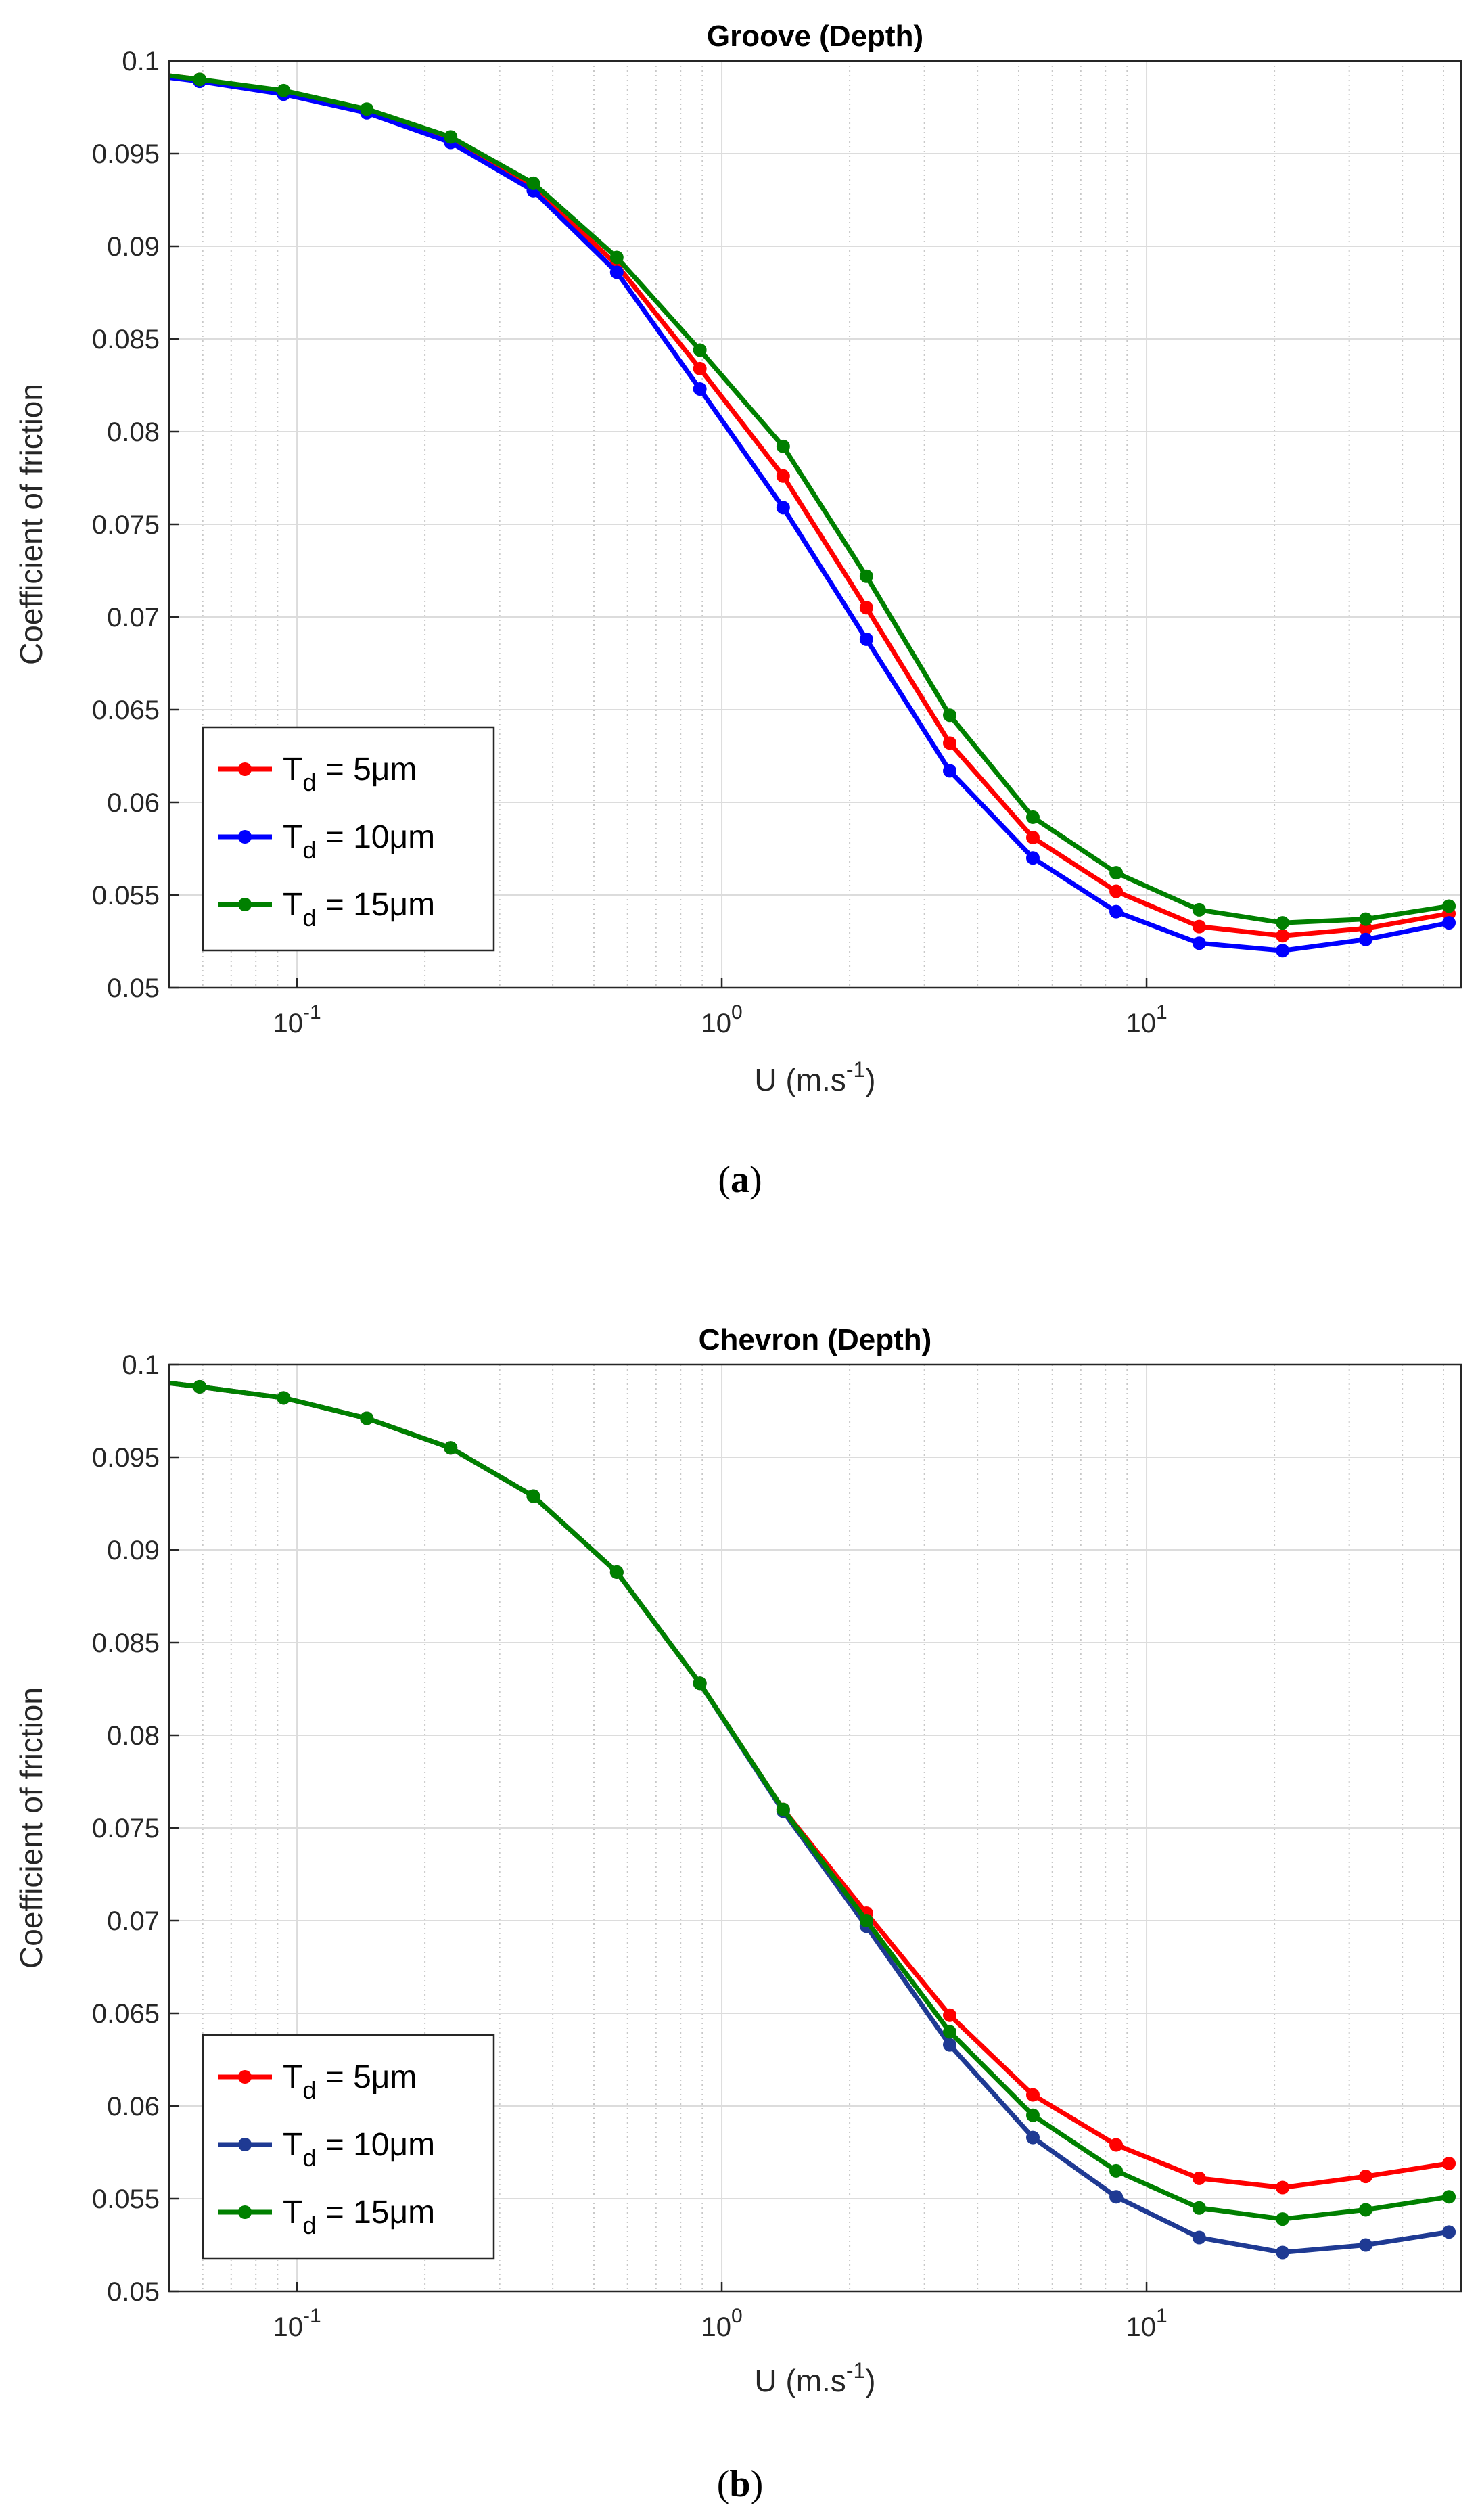 The height and width of the screenshot is (2520, 1480). What do you see at coordinates (359, 2217) in the screenshot?
I see `legend-entry: Td = 15μm` at bounding box center [359, 2217].